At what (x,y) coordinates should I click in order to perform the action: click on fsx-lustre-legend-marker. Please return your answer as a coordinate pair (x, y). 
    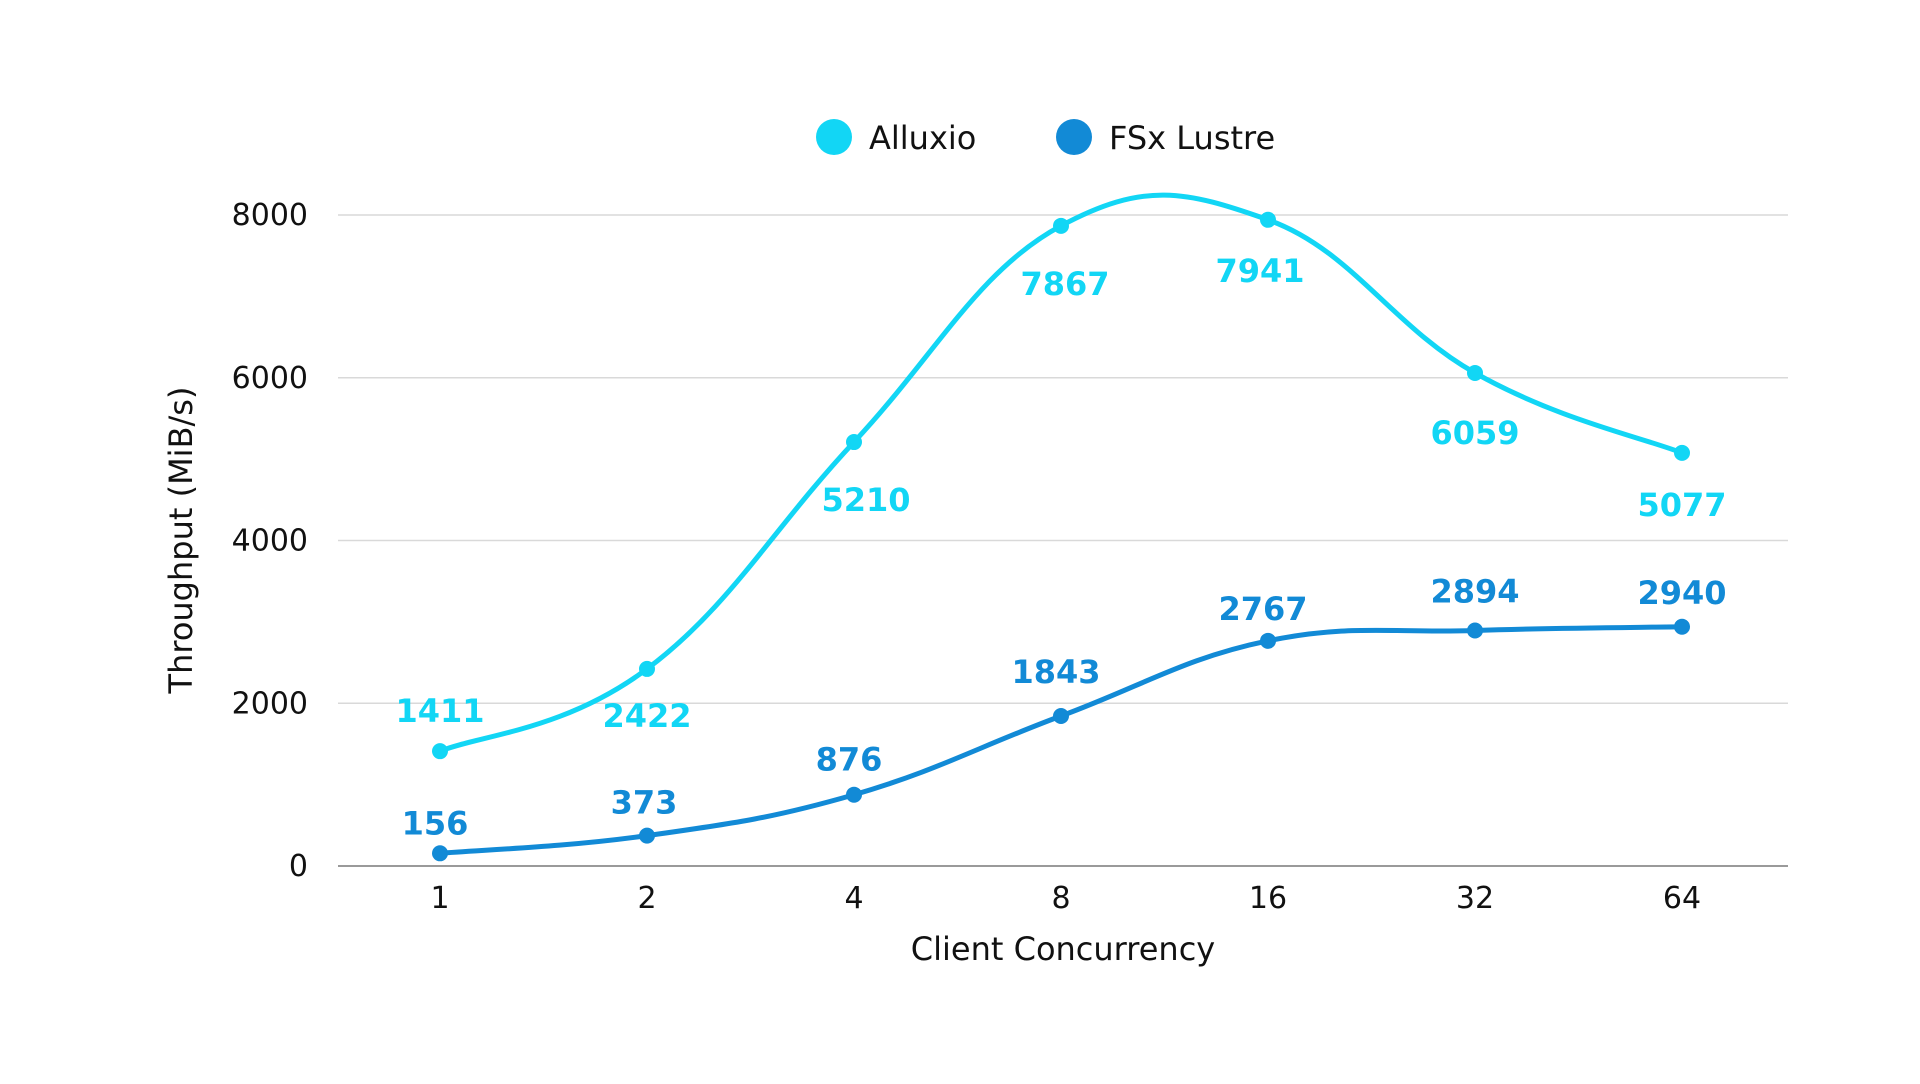
    Looking at the image, I should click on (1074, 137).